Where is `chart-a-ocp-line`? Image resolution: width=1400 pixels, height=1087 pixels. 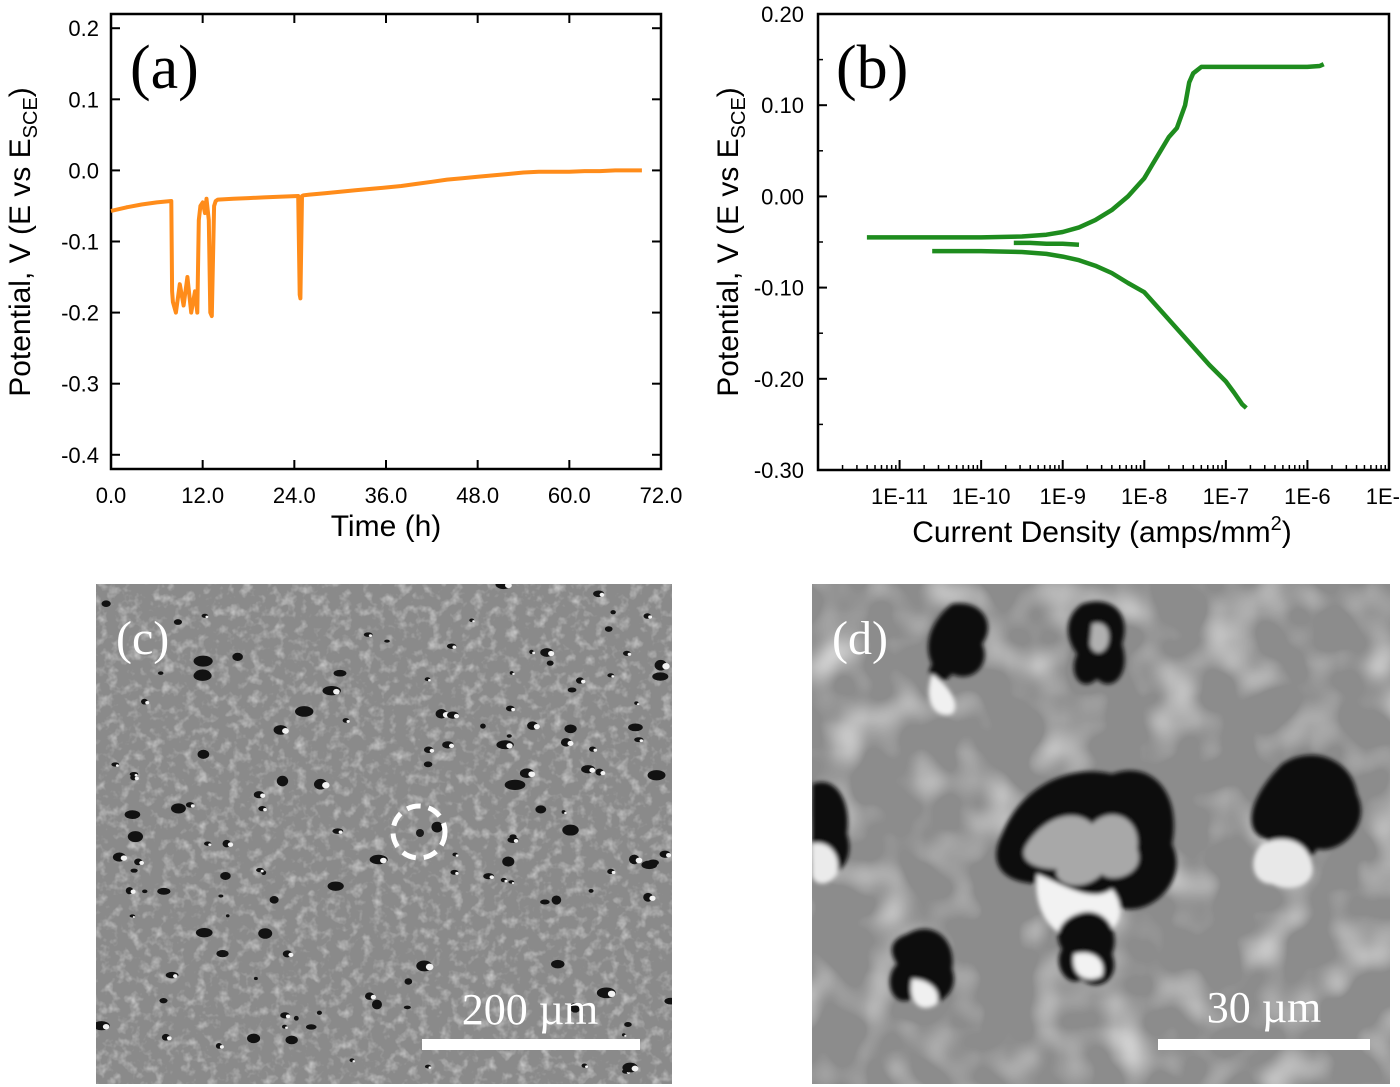
chart-a-ocp-line is located at coordinates (376, 243).